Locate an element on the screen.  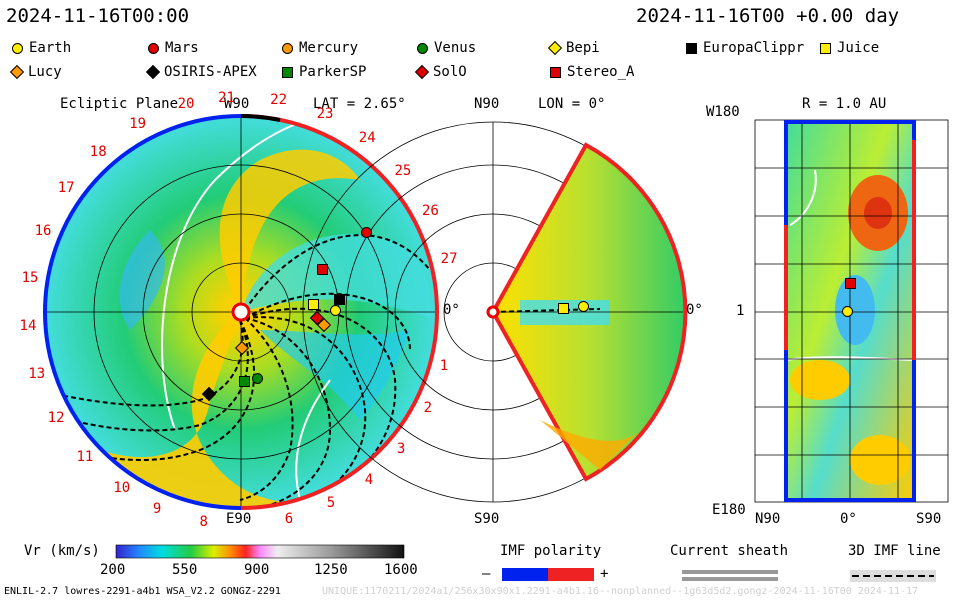
map-x-right: S90 is located at coordinates (929, 519).